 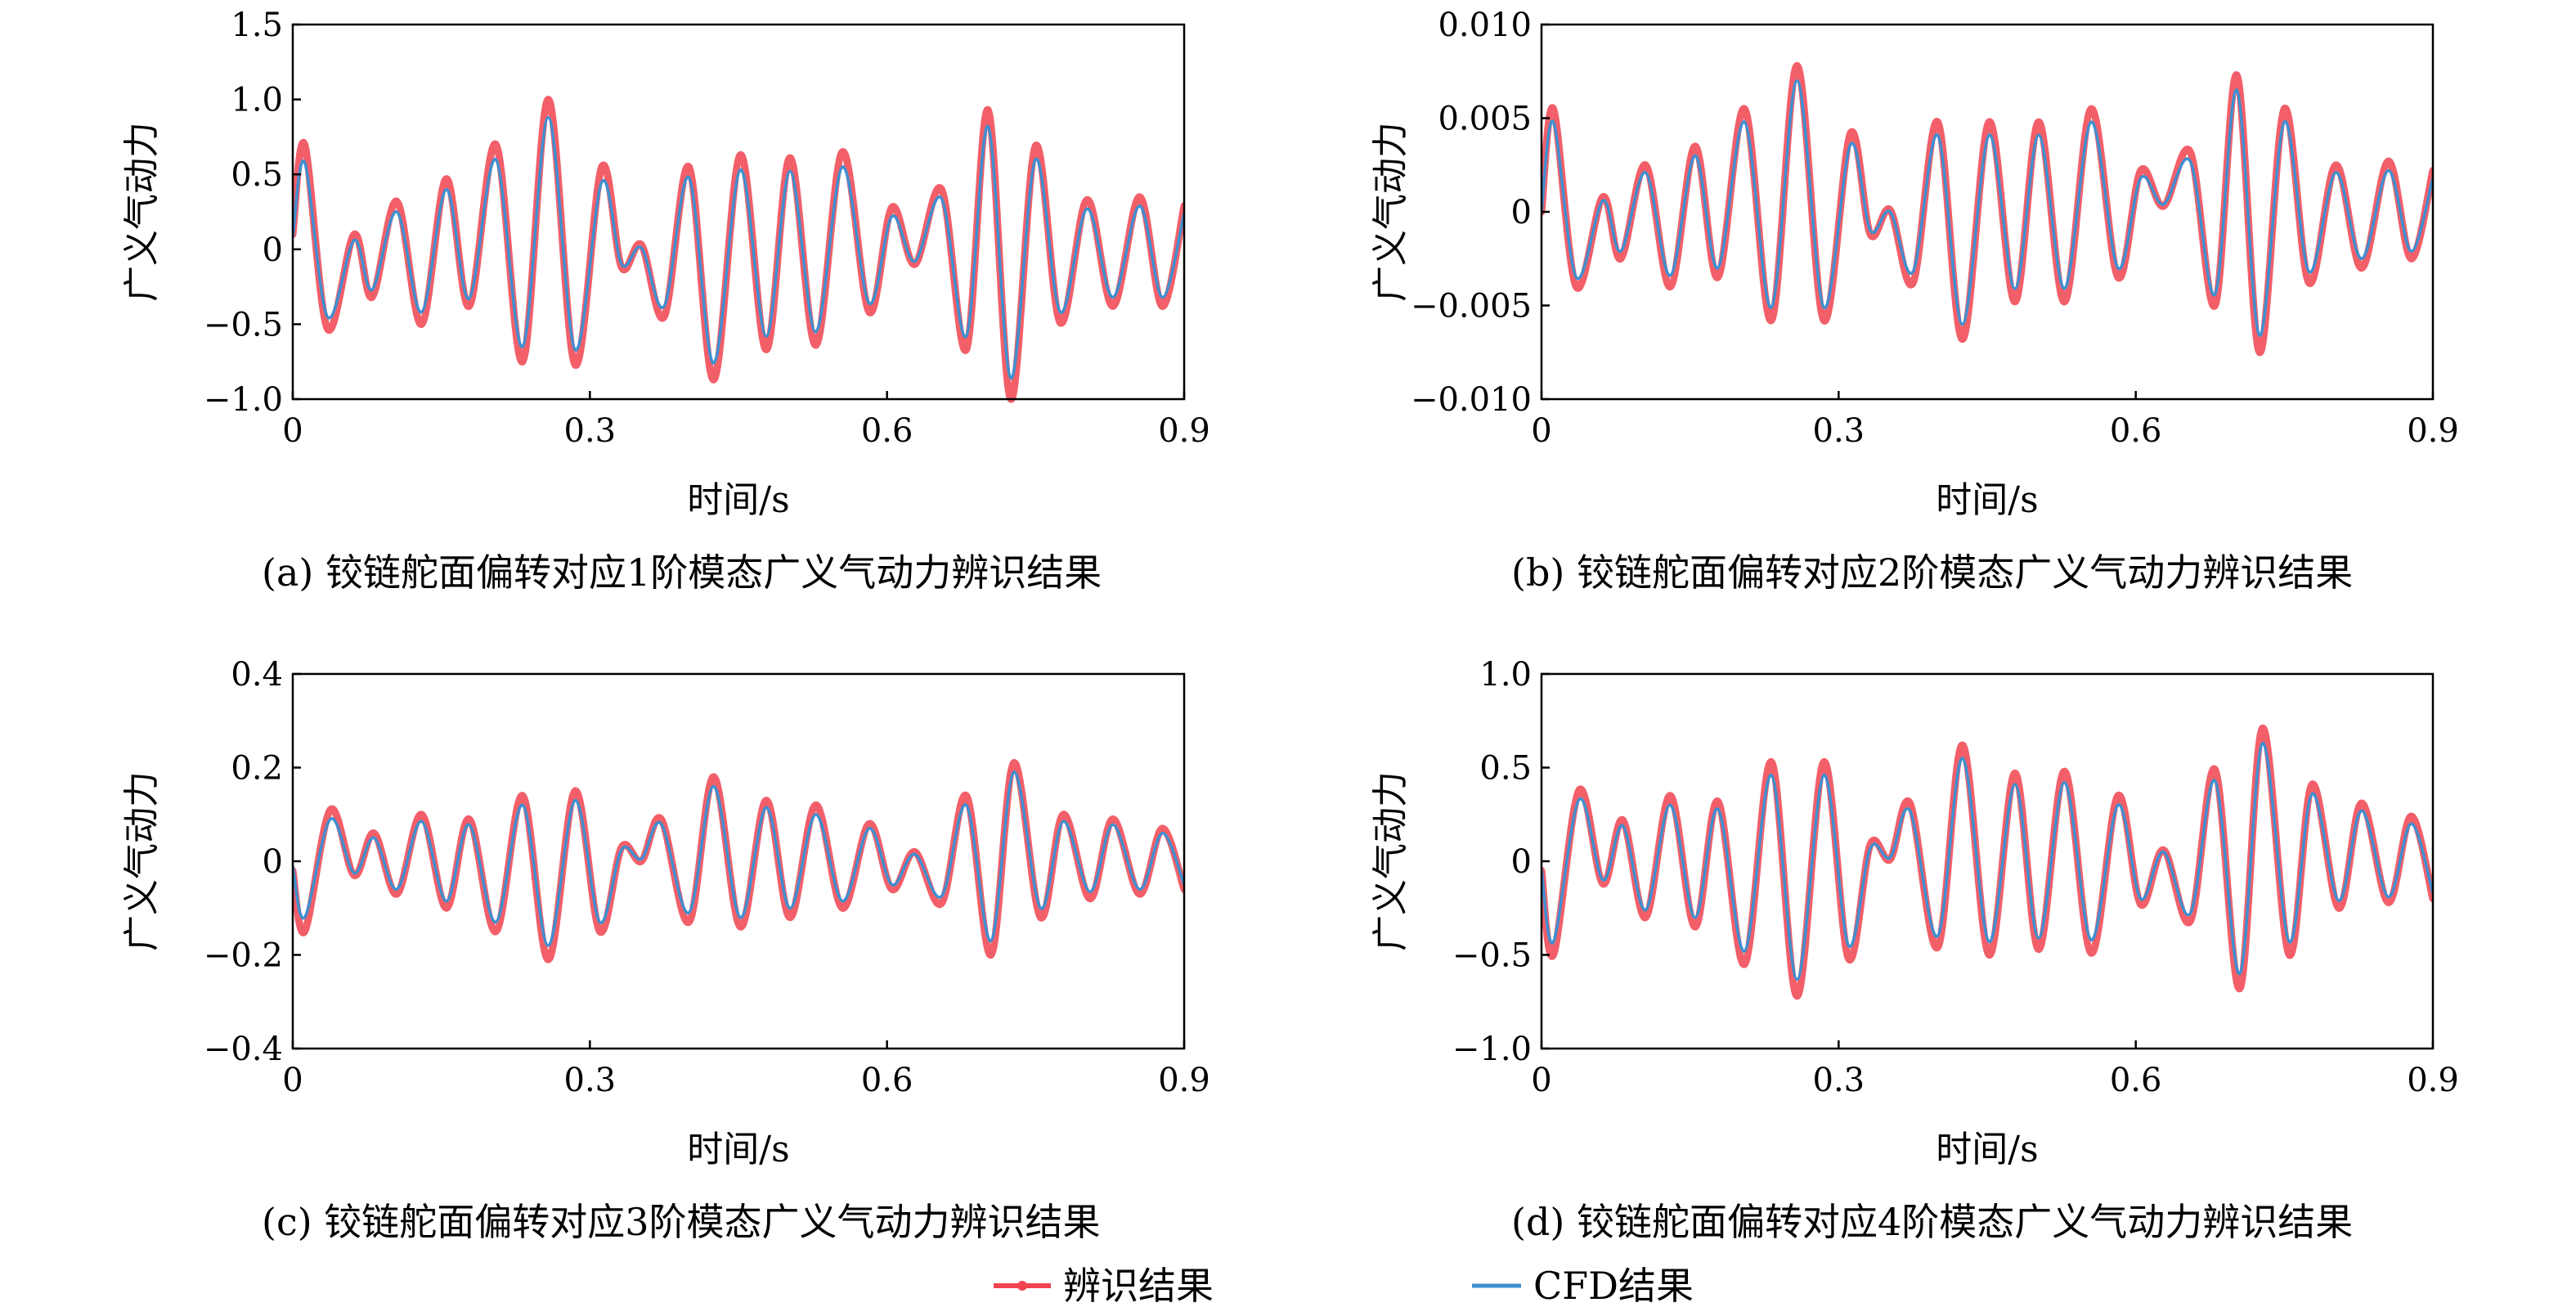 I want to click on plot-frame, so click(x=738, y=212).